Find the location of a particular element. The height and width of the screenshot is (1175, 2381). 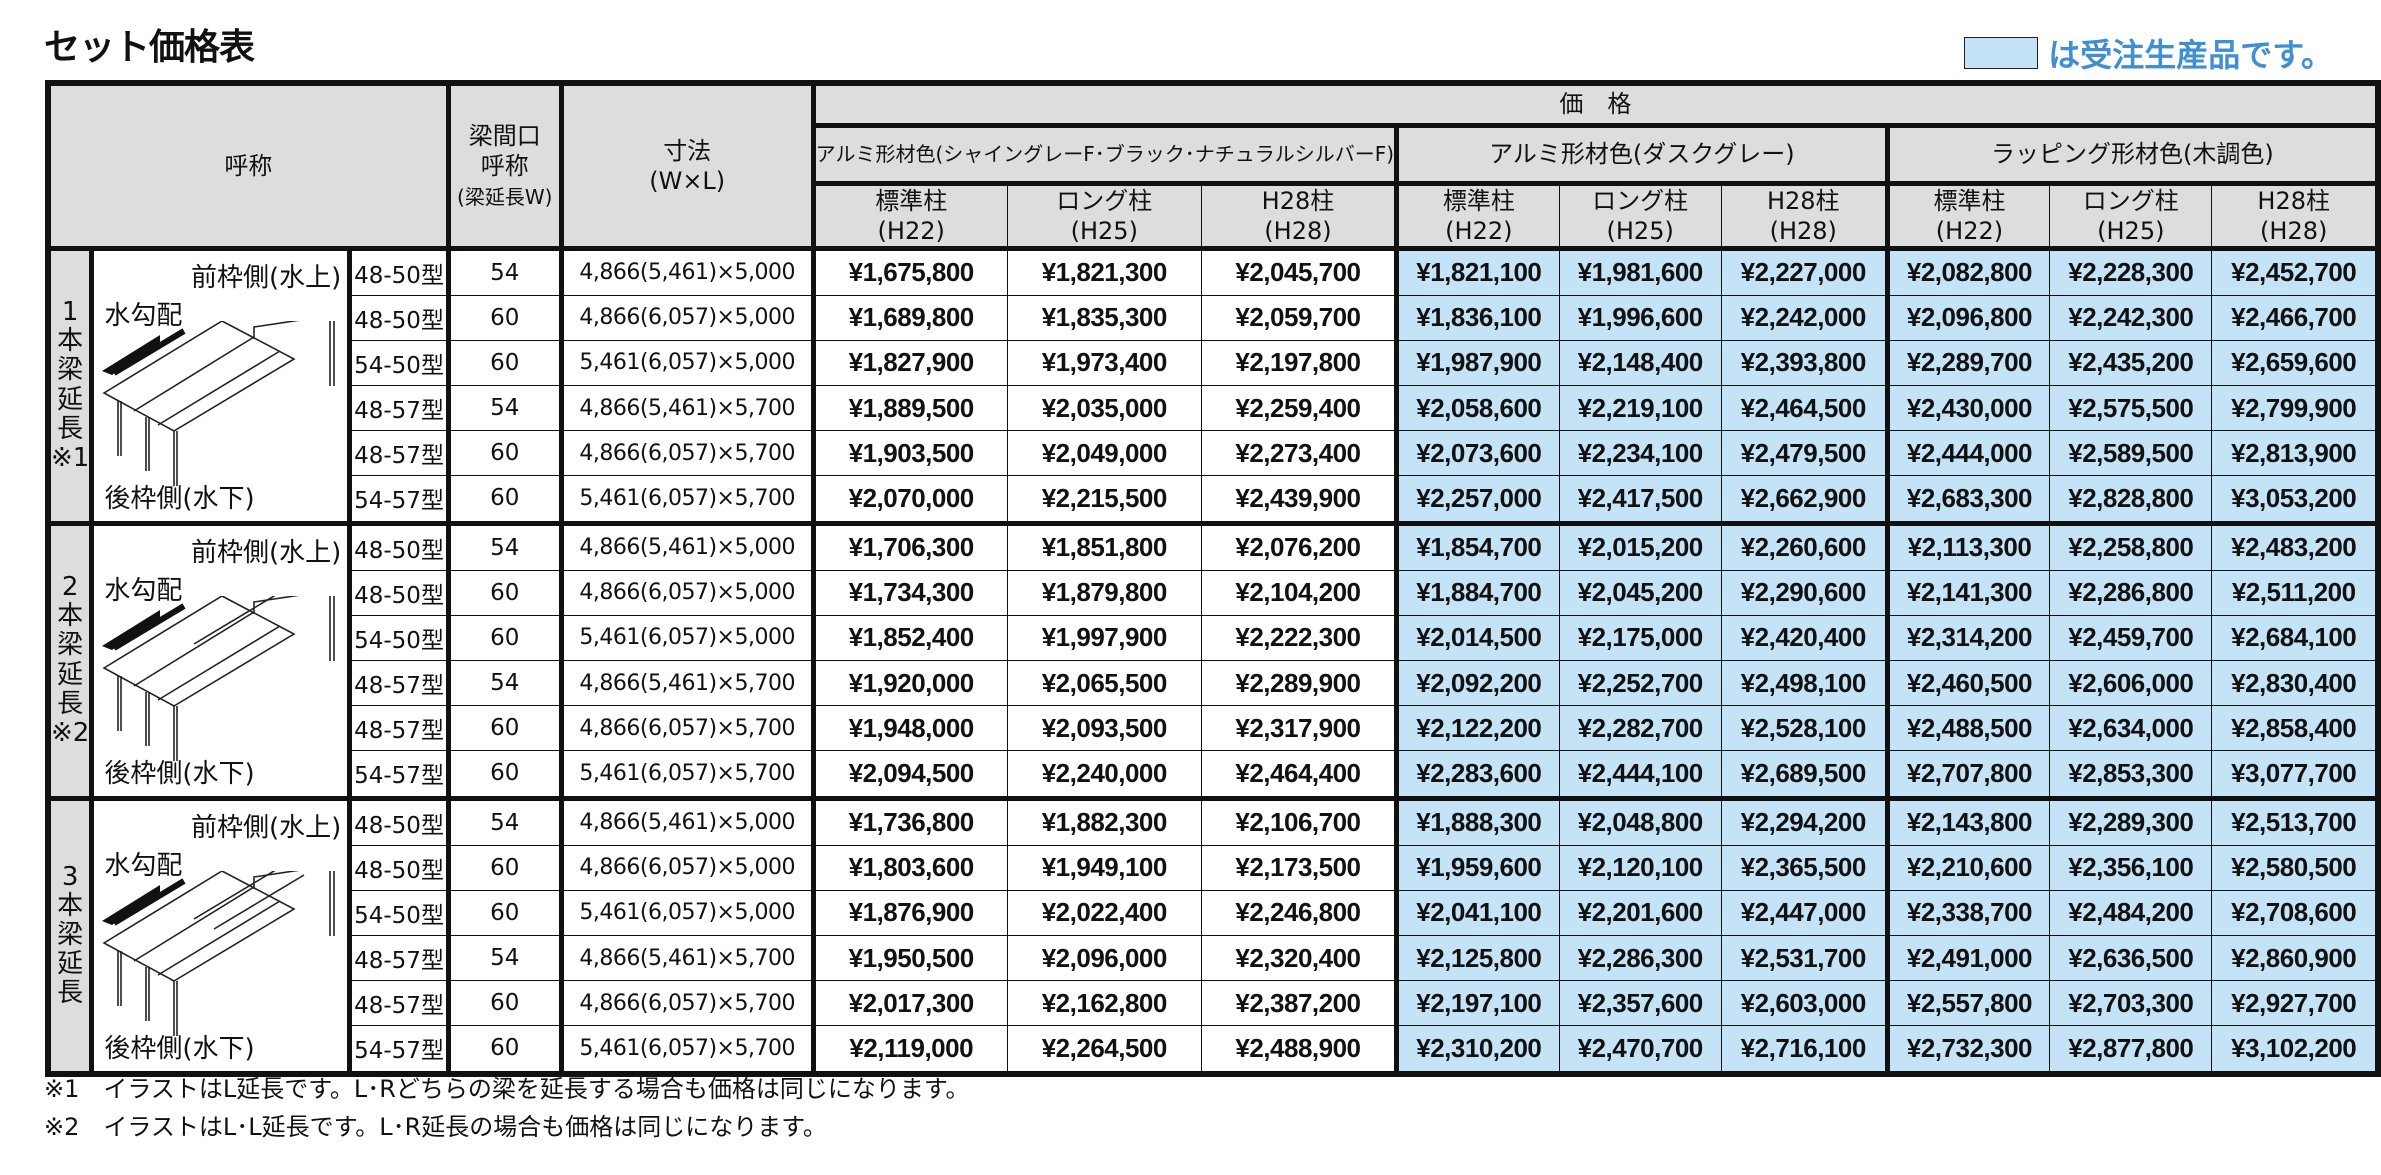

price-cell: ¥2,257,000 is located at coordinates (1477, 500).